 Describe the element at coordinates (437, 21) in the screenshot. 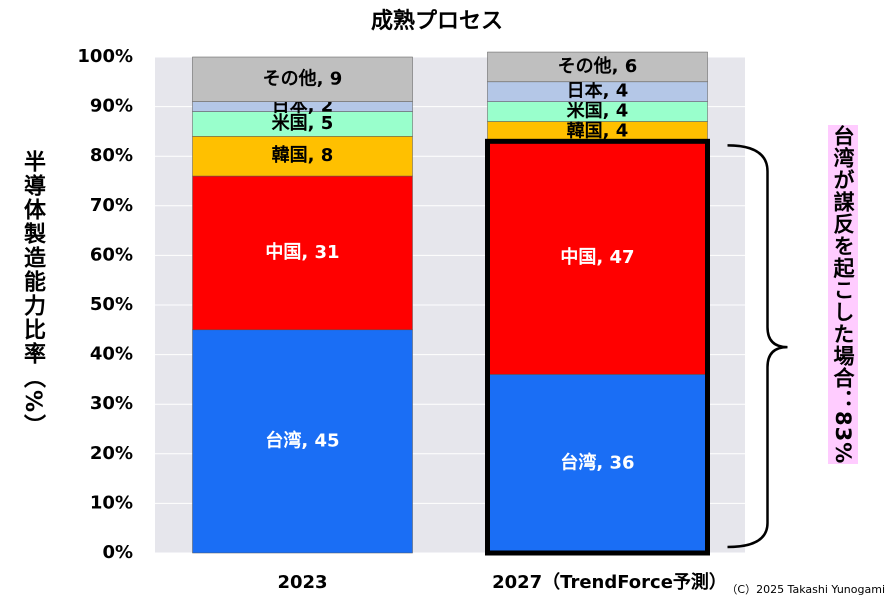

I see `chart-title: 成熟プロセス` at that location.